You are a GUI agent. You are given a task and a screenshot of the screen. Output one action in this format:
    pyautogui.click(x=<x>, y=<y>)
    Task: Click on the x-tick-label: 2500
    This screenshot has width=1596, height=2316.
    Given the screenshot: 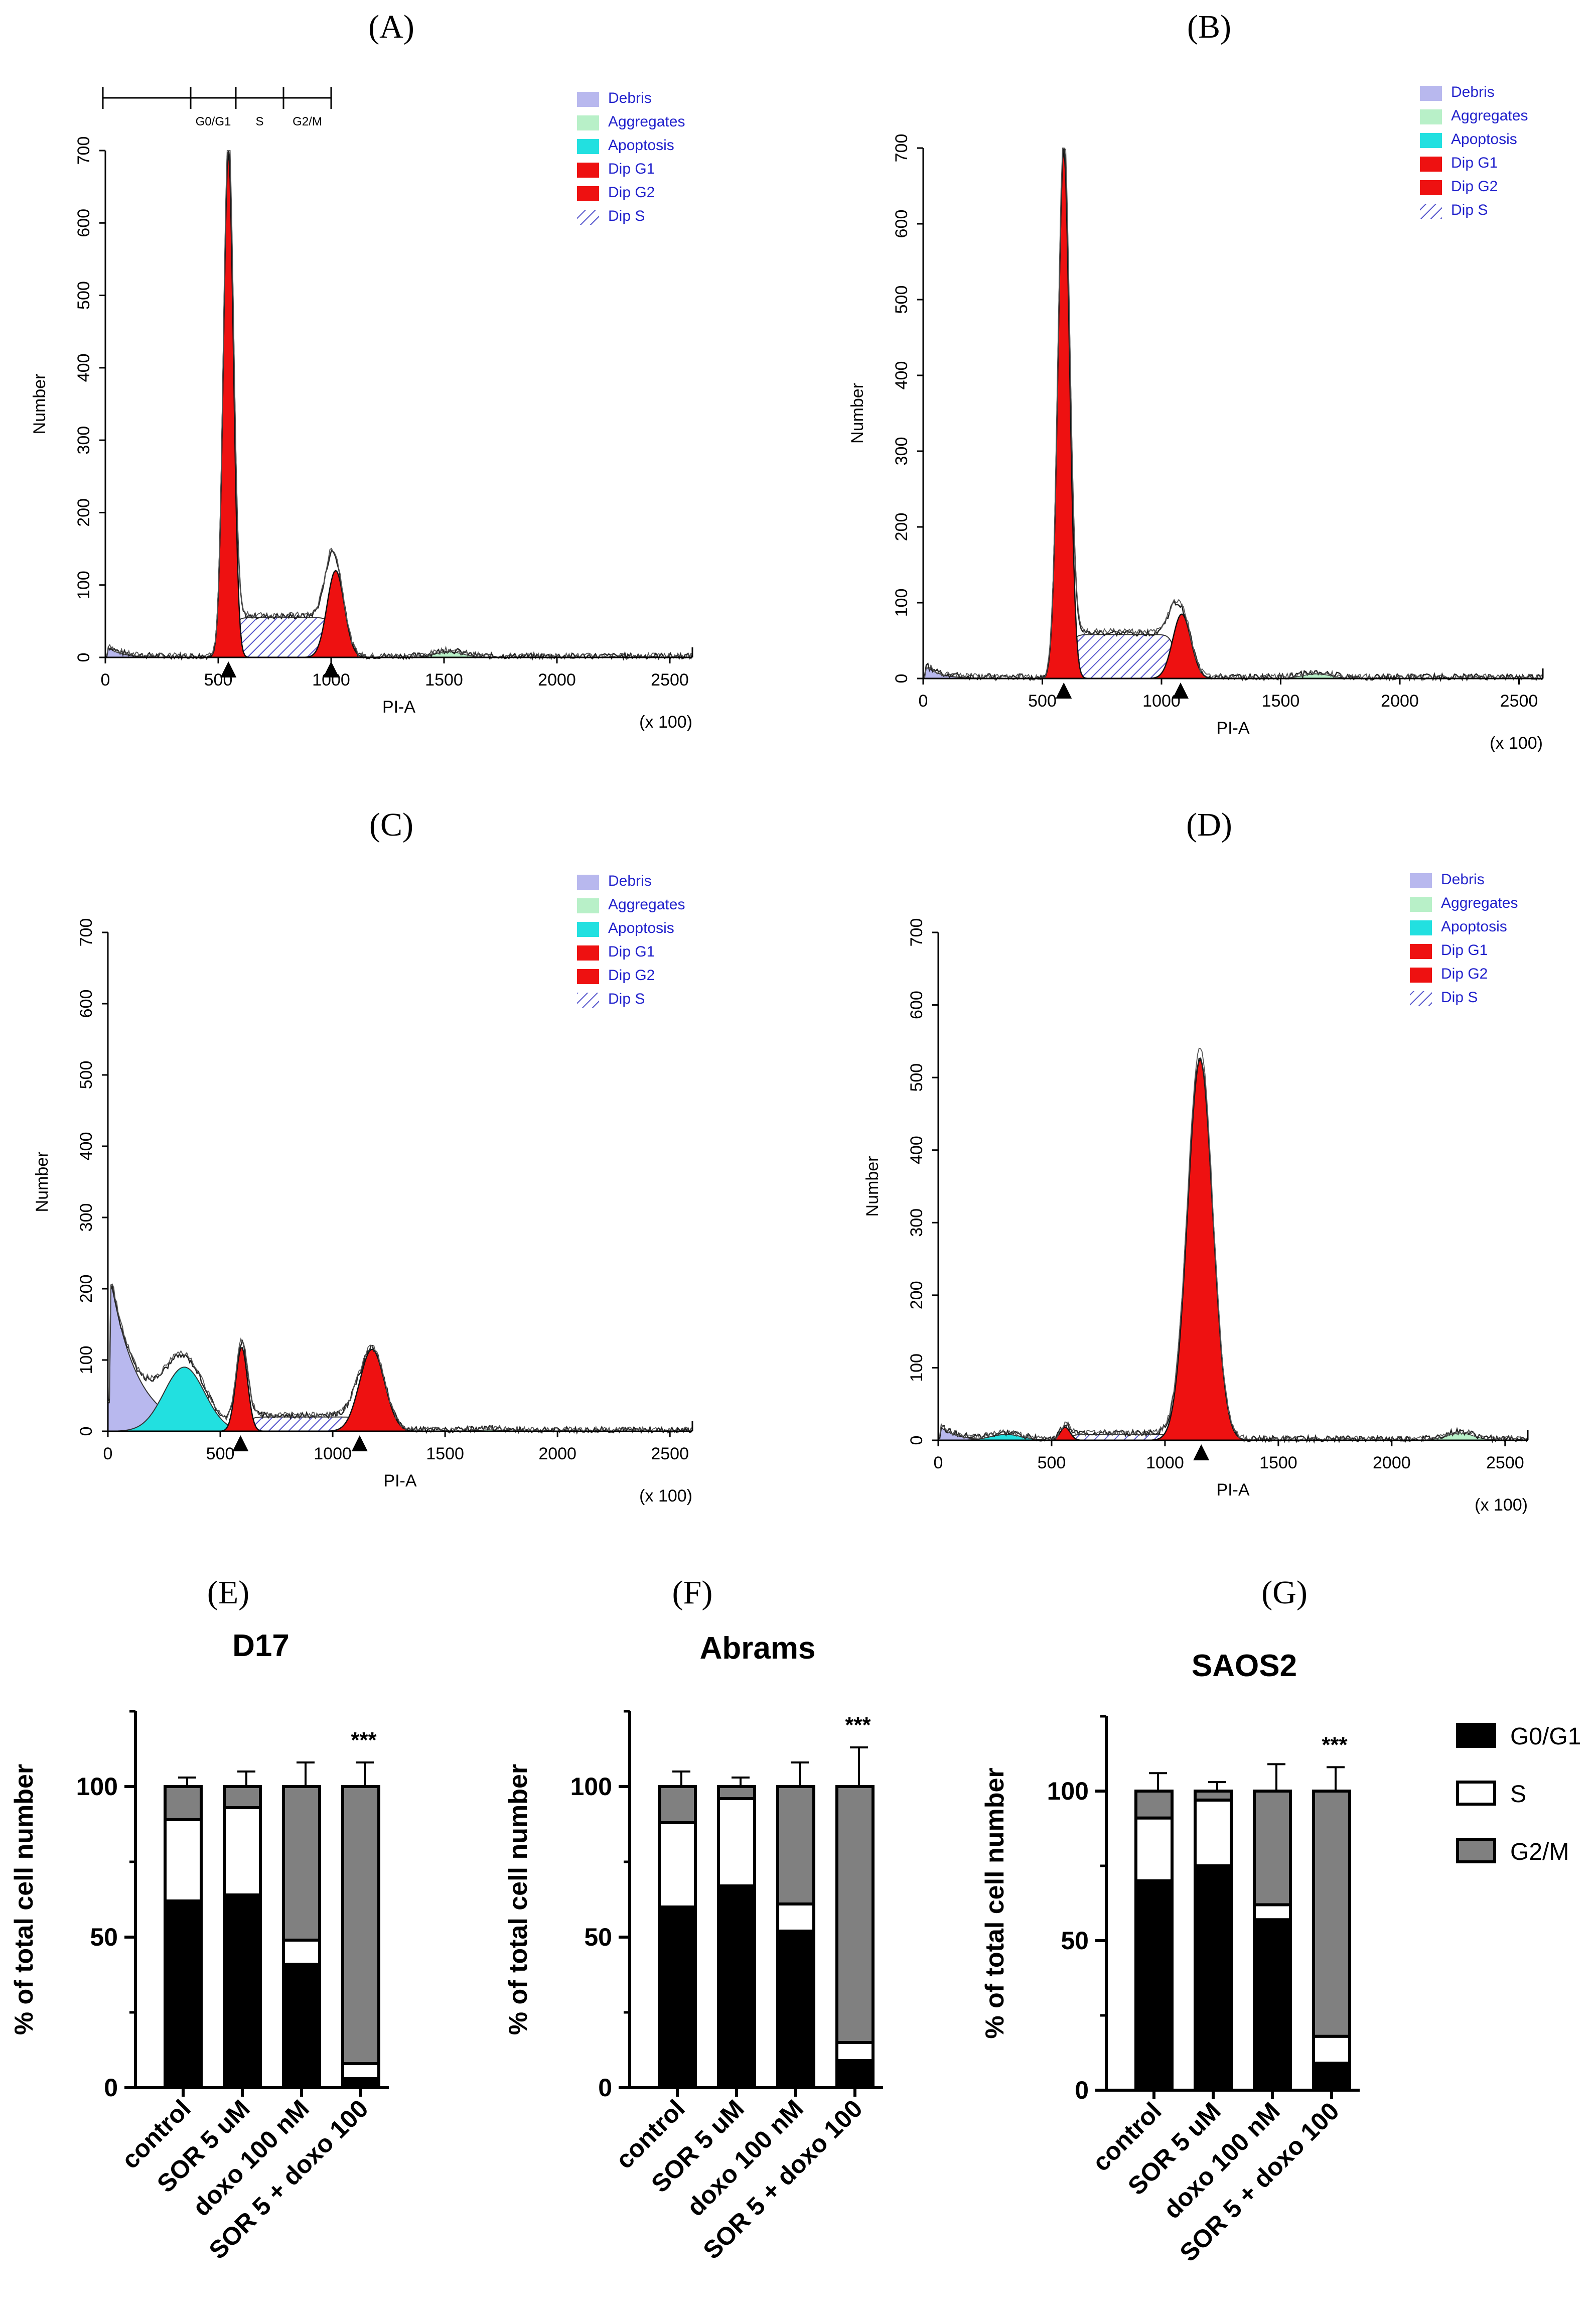 What is the action you would take?
    pyautogui.click(x=670, y=680)
    